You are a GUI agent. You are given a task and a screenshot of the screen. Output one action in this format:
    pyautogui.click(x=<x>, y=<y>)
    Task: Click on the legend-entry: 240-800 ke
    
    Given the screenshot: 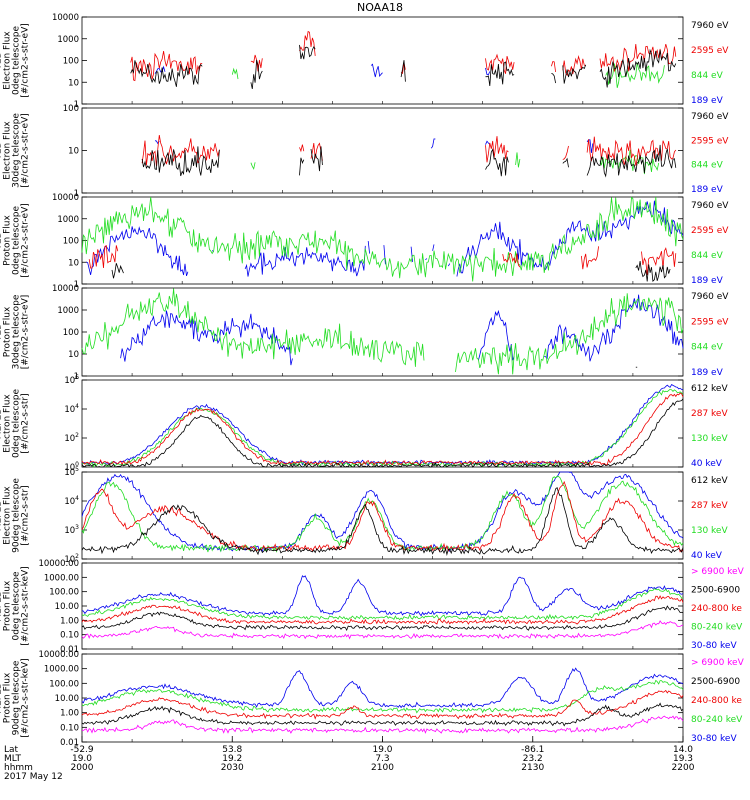 What is the action you would take?
    pyautogui.click(x=716, y=609)
    